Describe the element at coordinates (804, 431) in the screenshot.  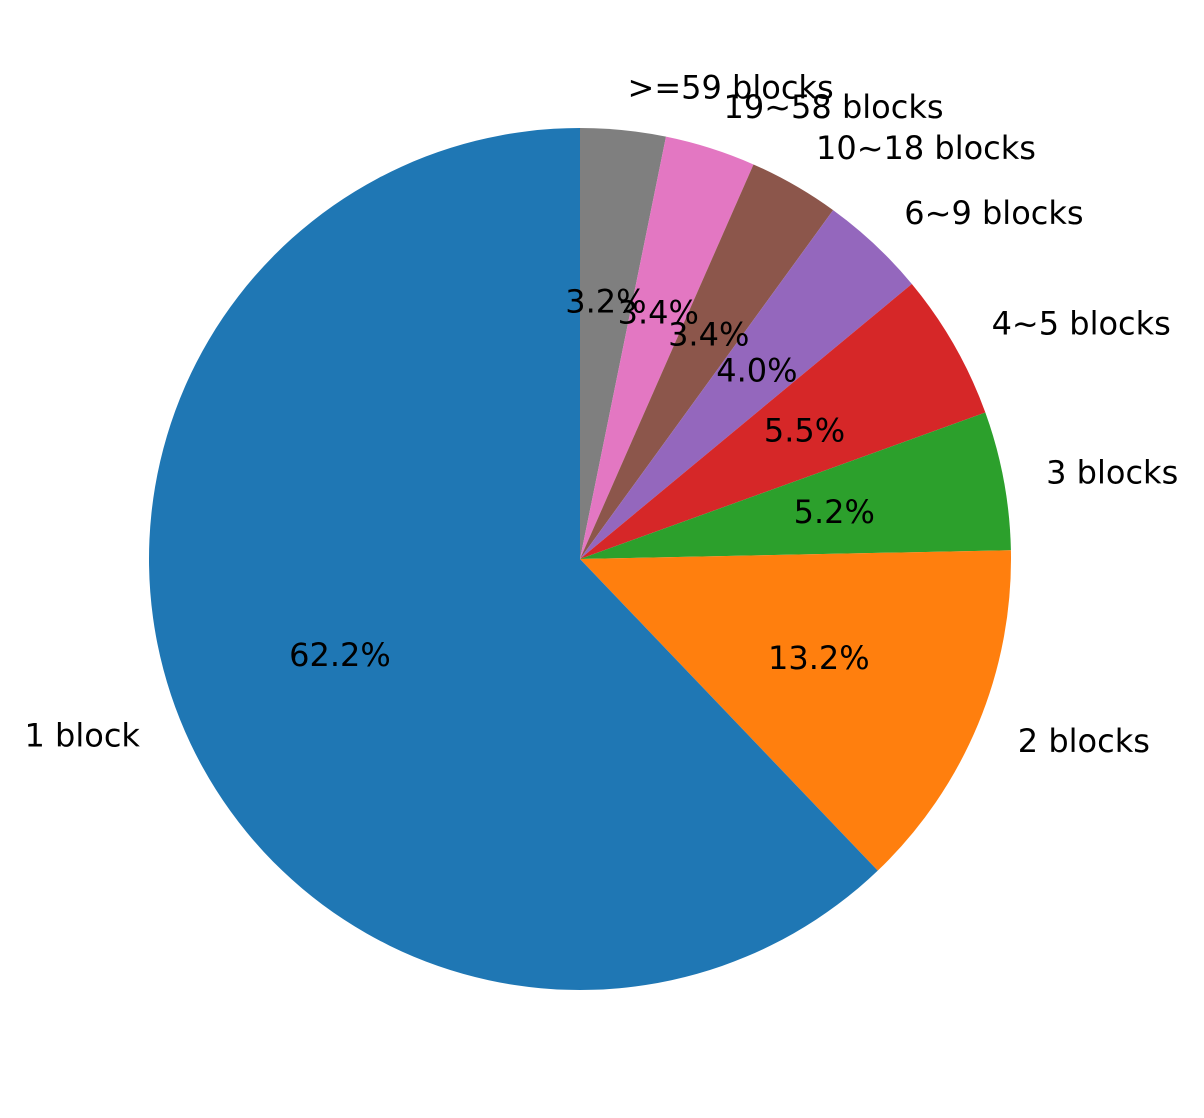
I see `percent-label: 5.5%` at that location.